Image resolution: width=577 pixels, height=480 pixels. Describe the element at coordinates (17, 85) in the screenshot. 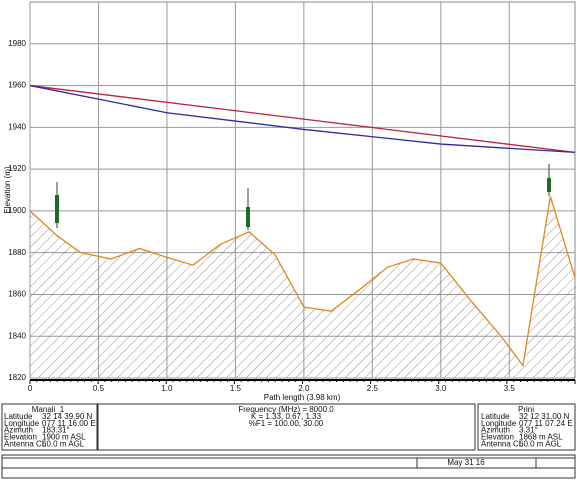

I see `y-tick-label: 1960` at that location.